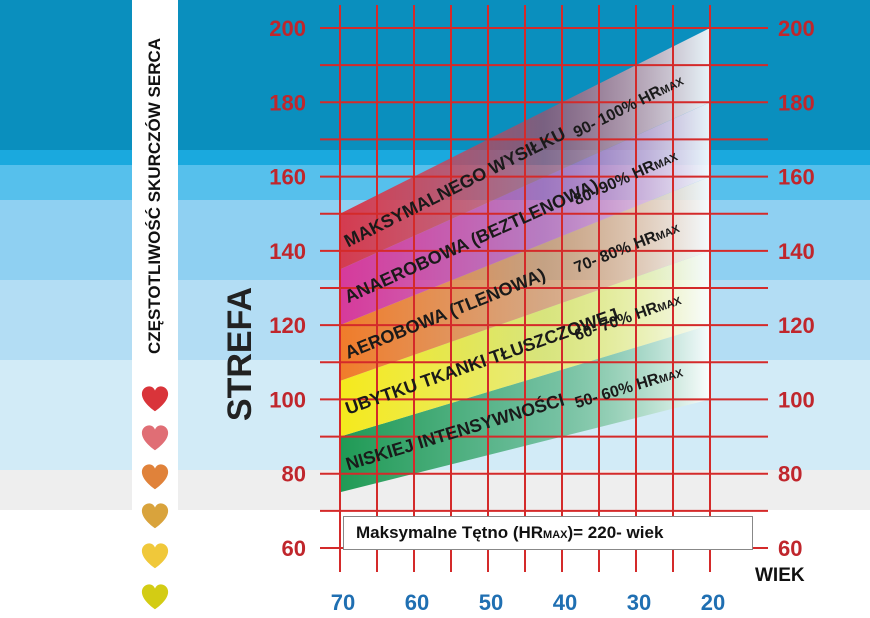 This screenshot has width=870, height=618. What do you see at coordinates (639, 602) in the screenshot?
I see `x-tick-label: 30` at bounding box center [639, 602].